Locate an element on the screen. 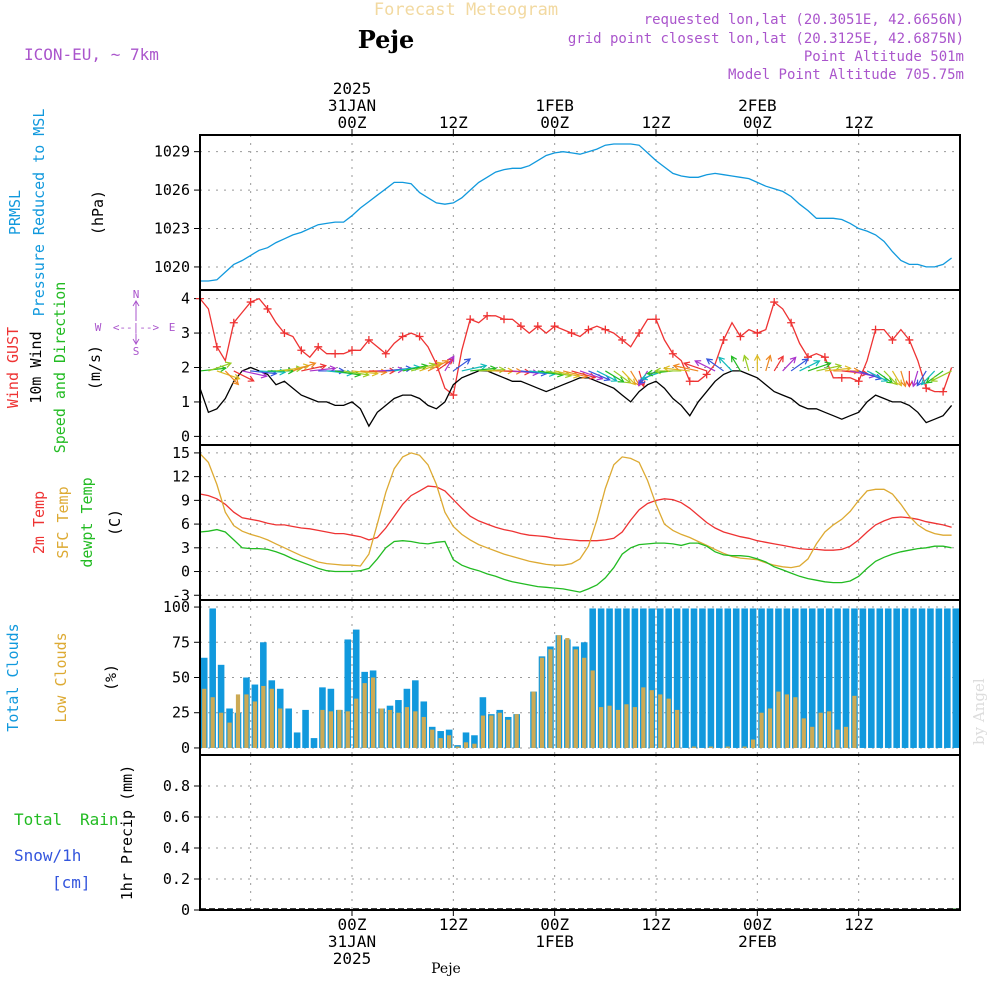 The image size is (1000, 1000). y-tick-label: 1020 is located at coordinates (172, 267).